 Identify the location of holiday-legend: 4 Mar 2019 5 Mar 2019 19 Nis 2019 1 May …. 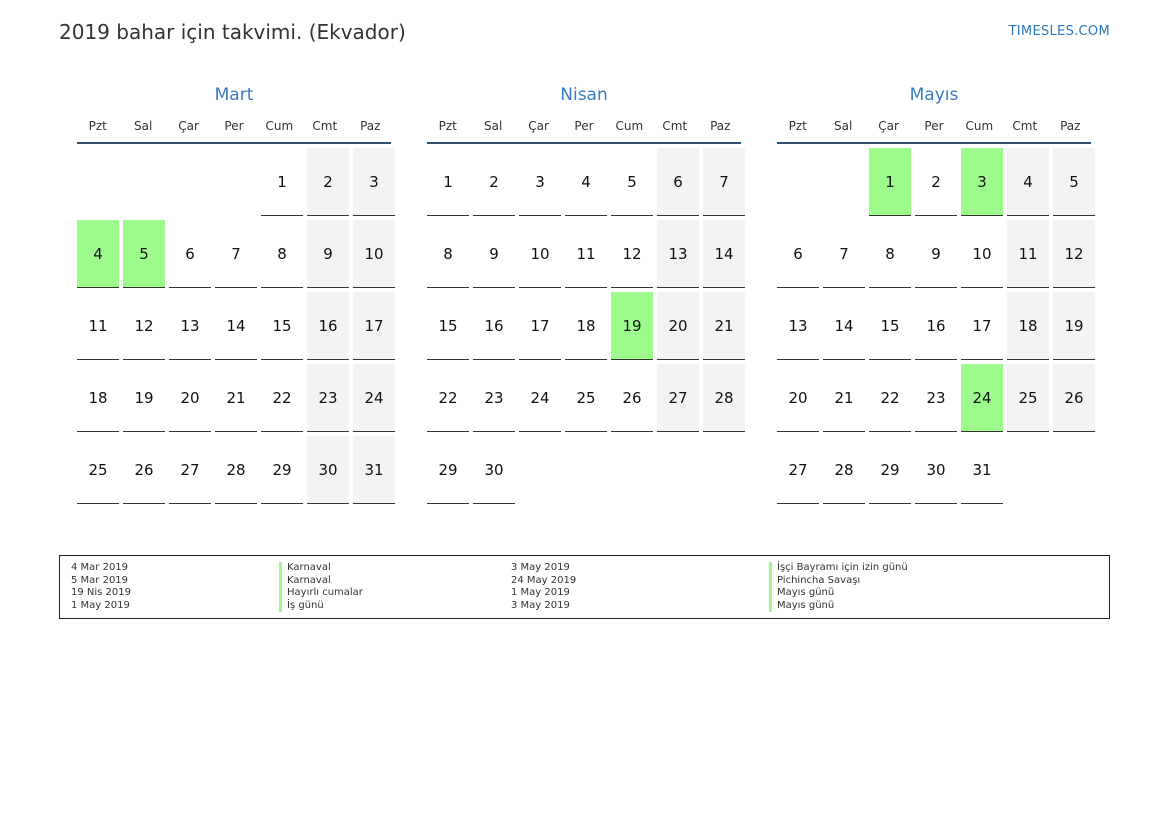
(584, 587).